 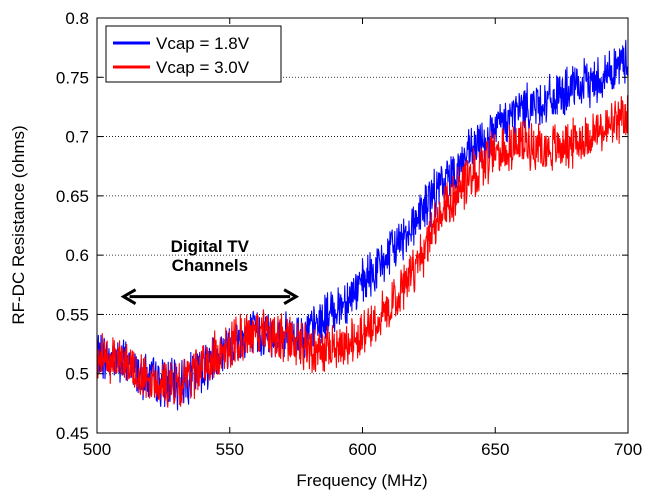 I want to click on y-axis-title: RF-DC Resistance (ohms), so click(x=18, y=224).